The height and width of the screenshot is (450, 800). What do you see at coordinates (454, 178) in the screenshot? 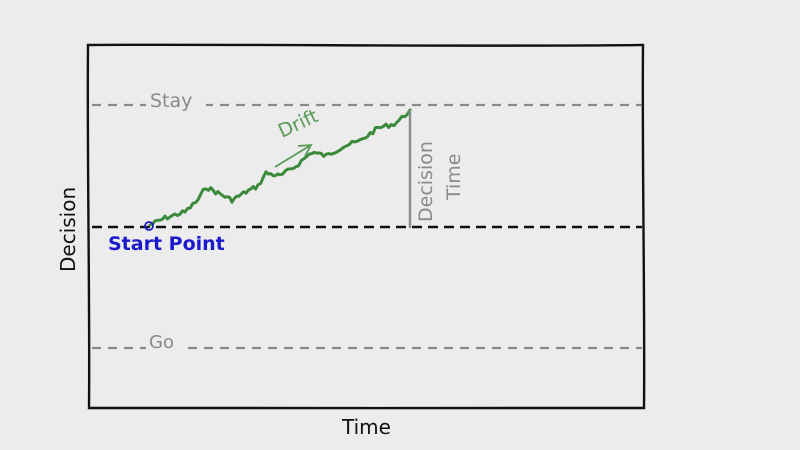
I see `decision-time-label-line2: Time` at bounding box center [454, 178].